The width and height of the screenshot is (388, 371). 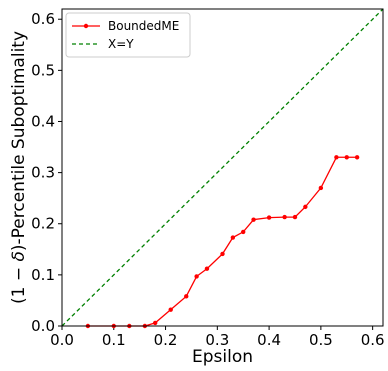 What do you see at coordinates (43, 19) in the screenshot?
I see `y-tick-label: 0.6` at bounding box center [43, 19].